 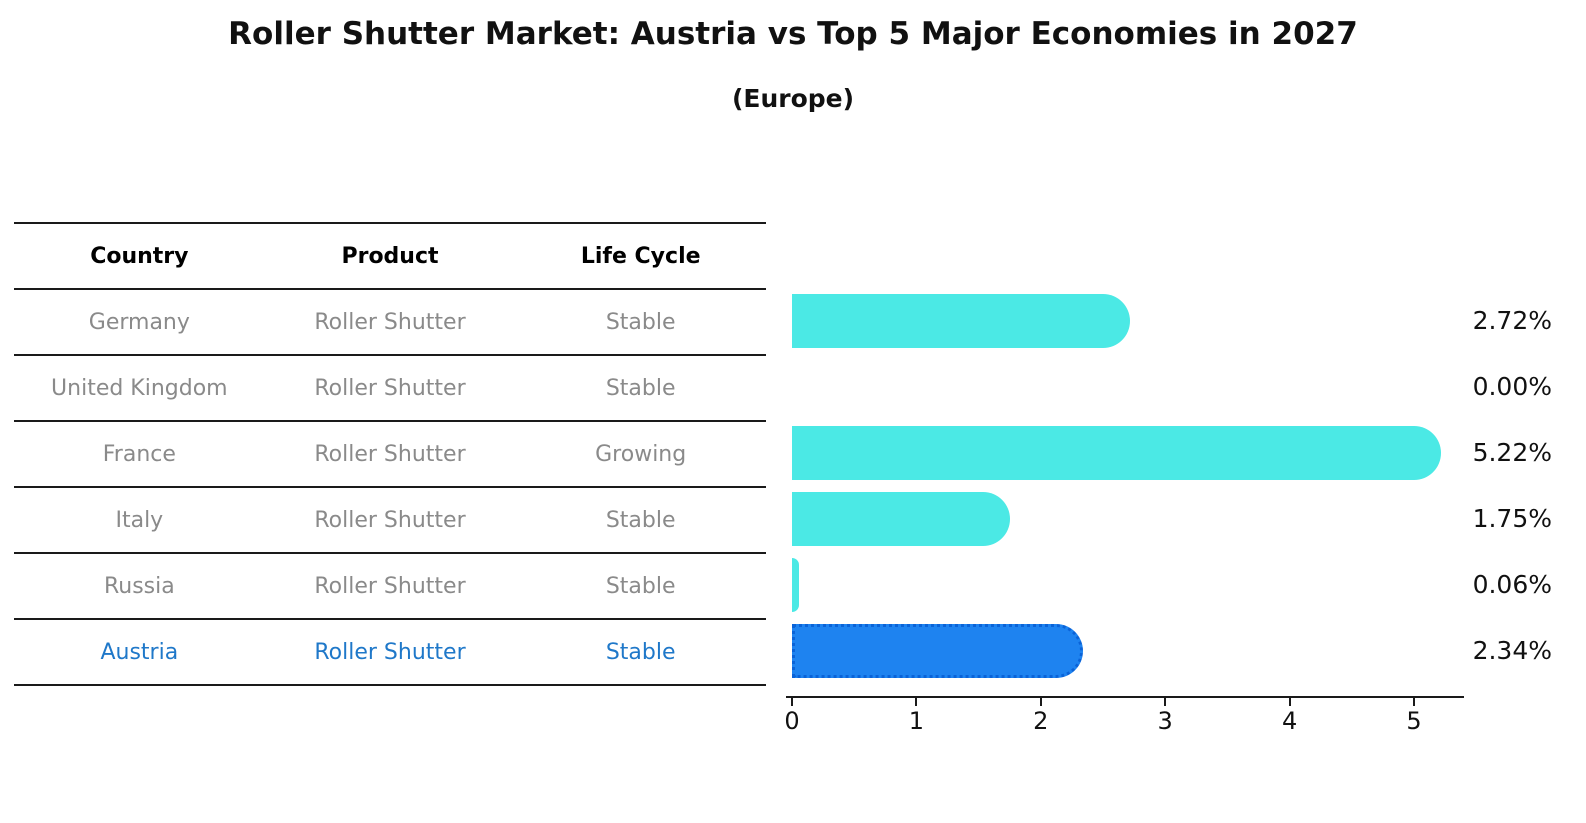 What do you see at coordinates (1289, 721) in the screenshot?
I see `x-axis-tick-label: 4` at bounding box center [1289, 721].